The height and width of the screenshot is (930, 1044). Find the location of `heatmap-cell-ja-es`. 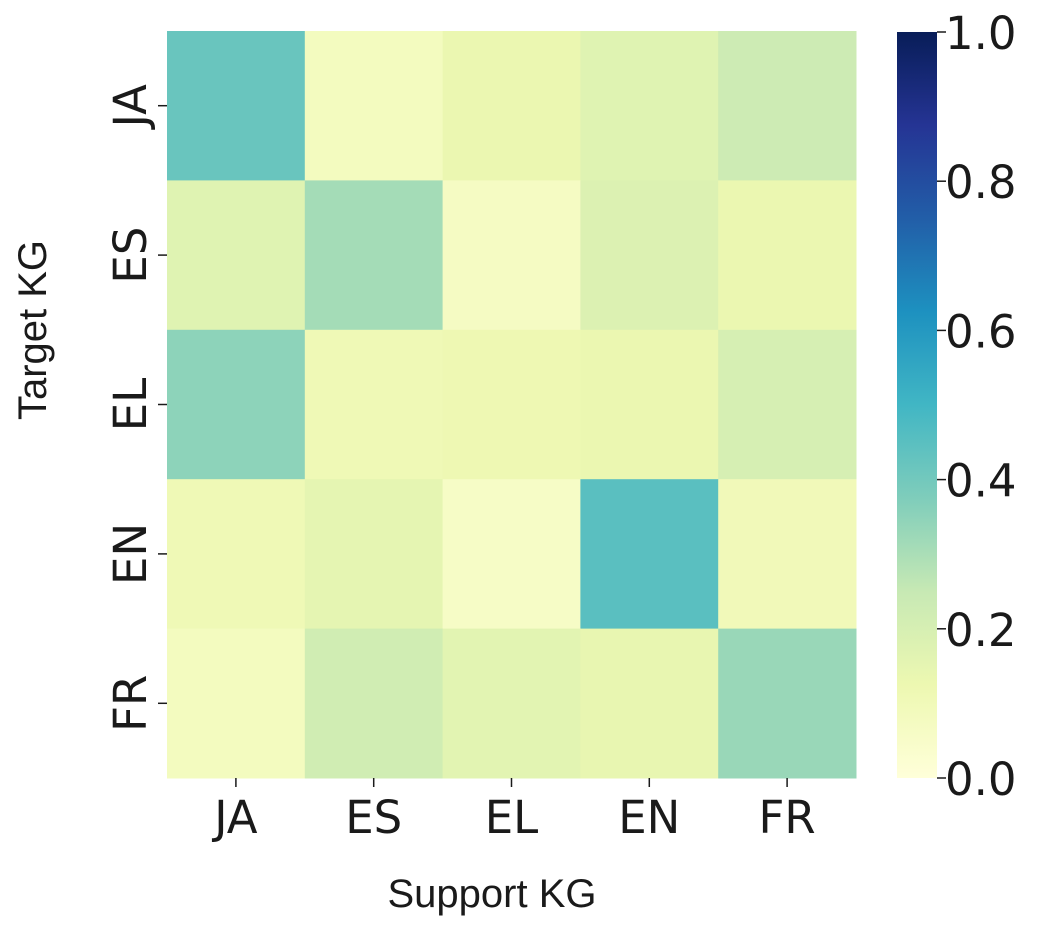

heatmap-cell-ja-es is located at coordinates (374, 106).